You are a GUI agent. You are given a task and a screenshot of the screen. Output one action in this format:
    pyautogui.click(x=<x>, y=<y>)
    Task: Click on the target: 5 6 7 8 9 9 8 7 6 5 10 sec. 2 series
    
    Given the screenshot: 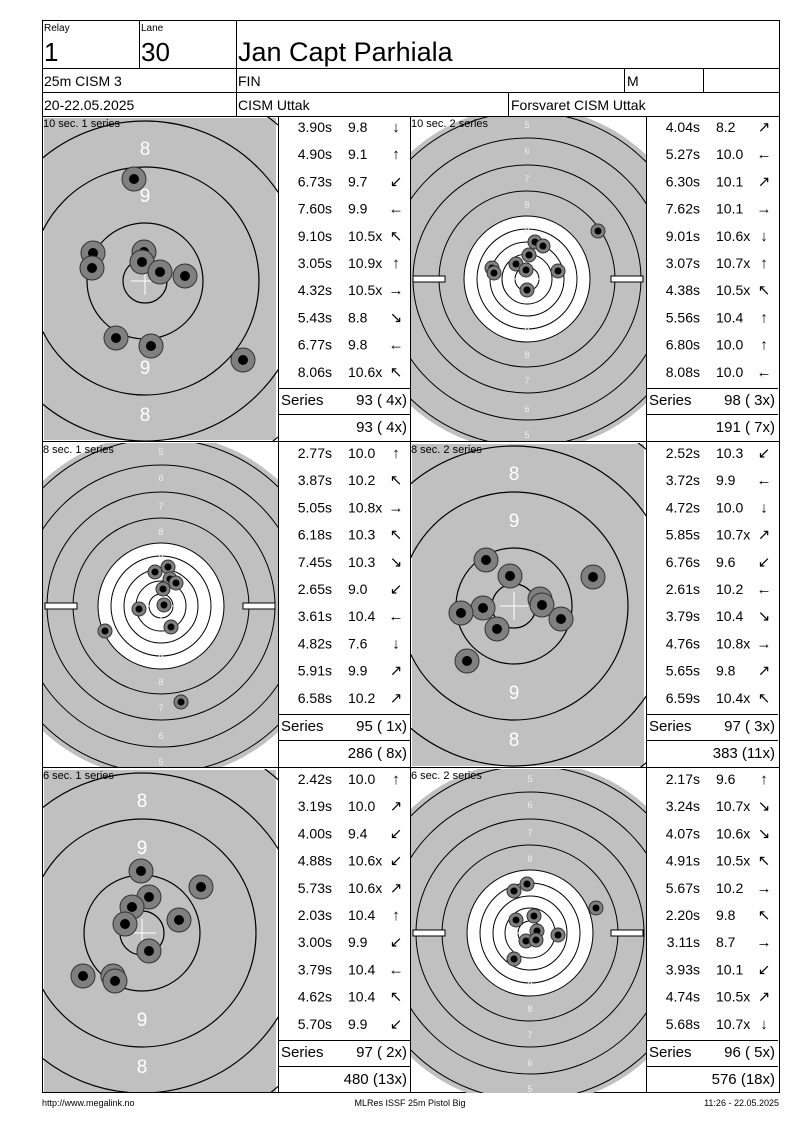 What is the action you would take?
    pyautogui.click(x=528, y=279)
    